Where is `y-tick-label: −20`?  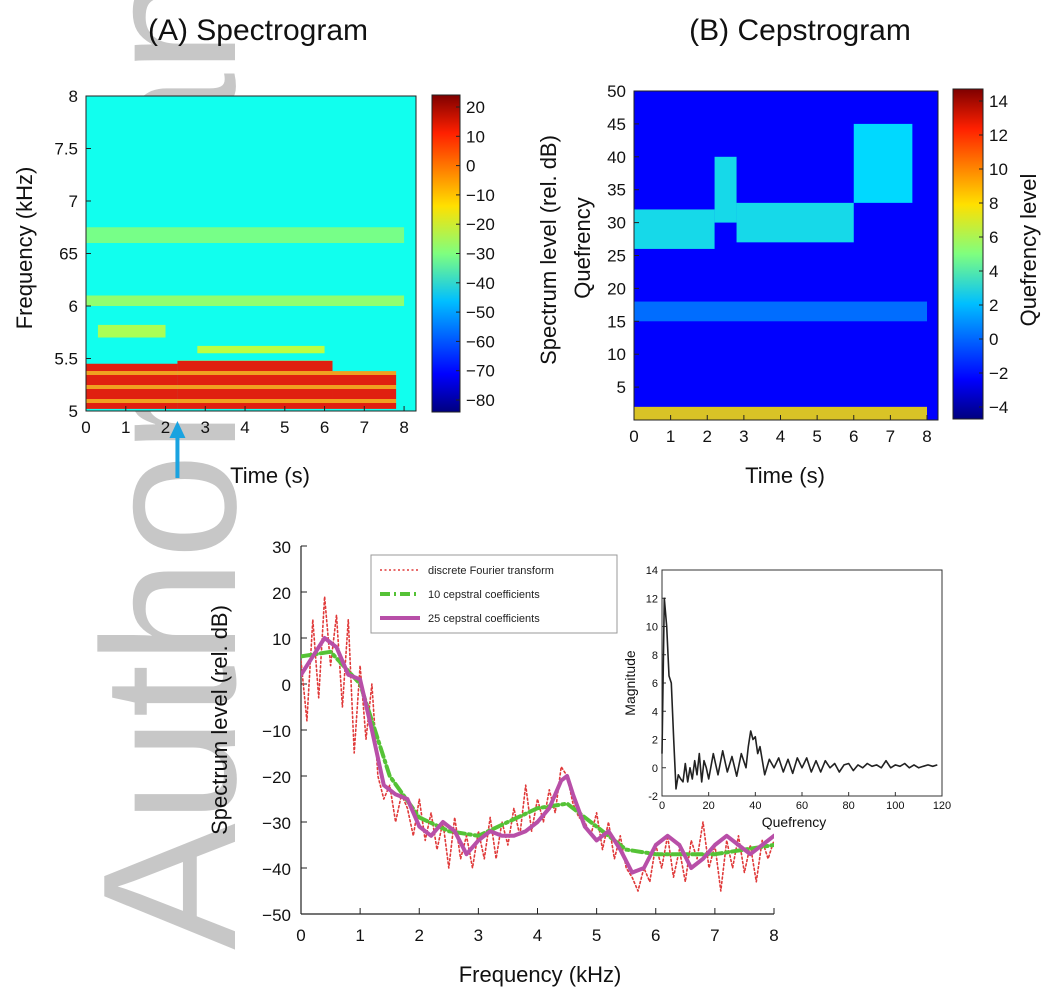
y-tick-label: −20 is located at coordinates (276, 777).